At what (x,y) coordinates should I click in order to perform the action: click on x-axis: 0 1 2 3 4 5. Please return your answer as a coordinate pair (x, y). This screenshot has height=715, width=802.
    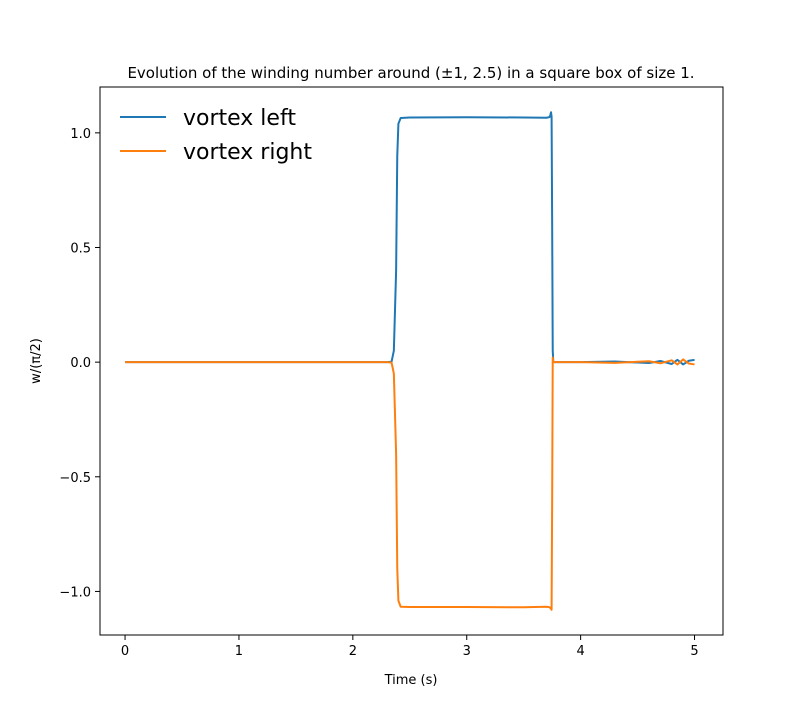
    Looking at the image, I should click on (410, 647).